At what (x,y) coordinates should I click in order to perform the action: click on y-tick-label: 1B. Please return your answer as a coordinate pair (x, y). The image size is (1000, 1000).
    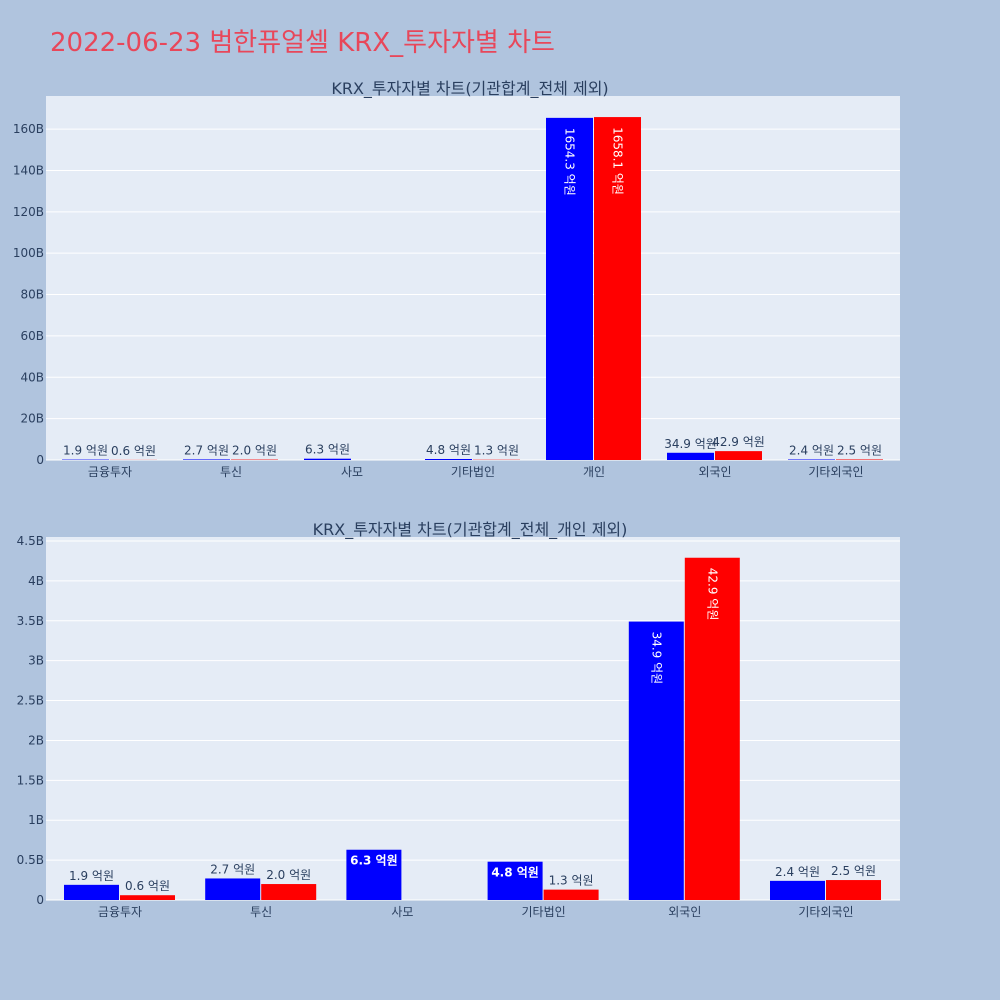
    Looking at the image, I should click on (36, 820).